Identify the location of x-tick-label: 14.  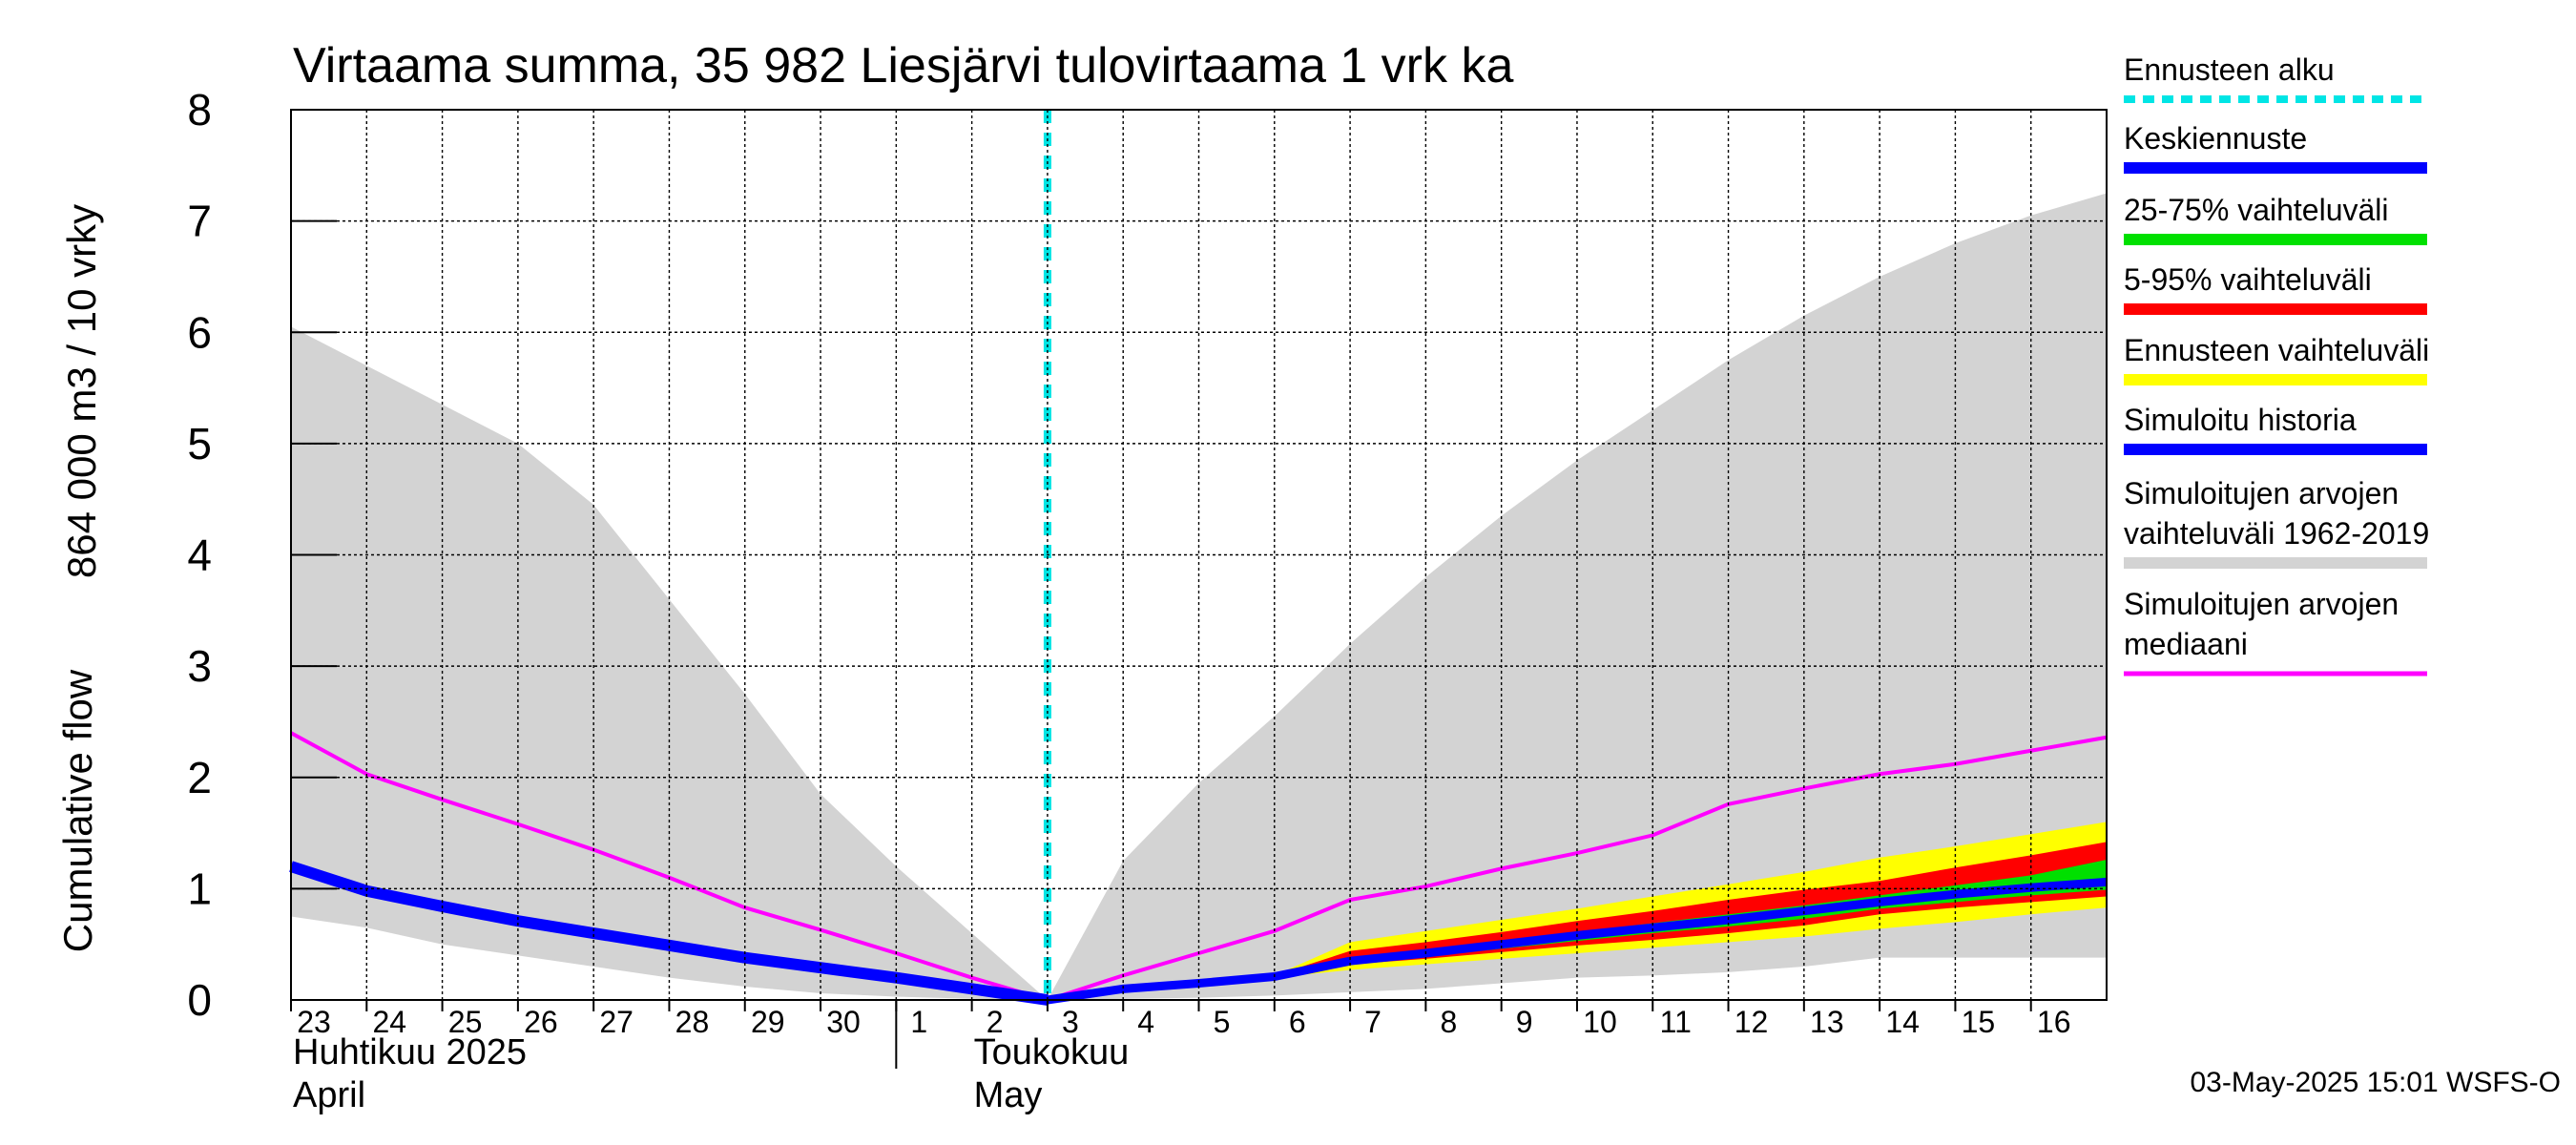
(1902, 1022).